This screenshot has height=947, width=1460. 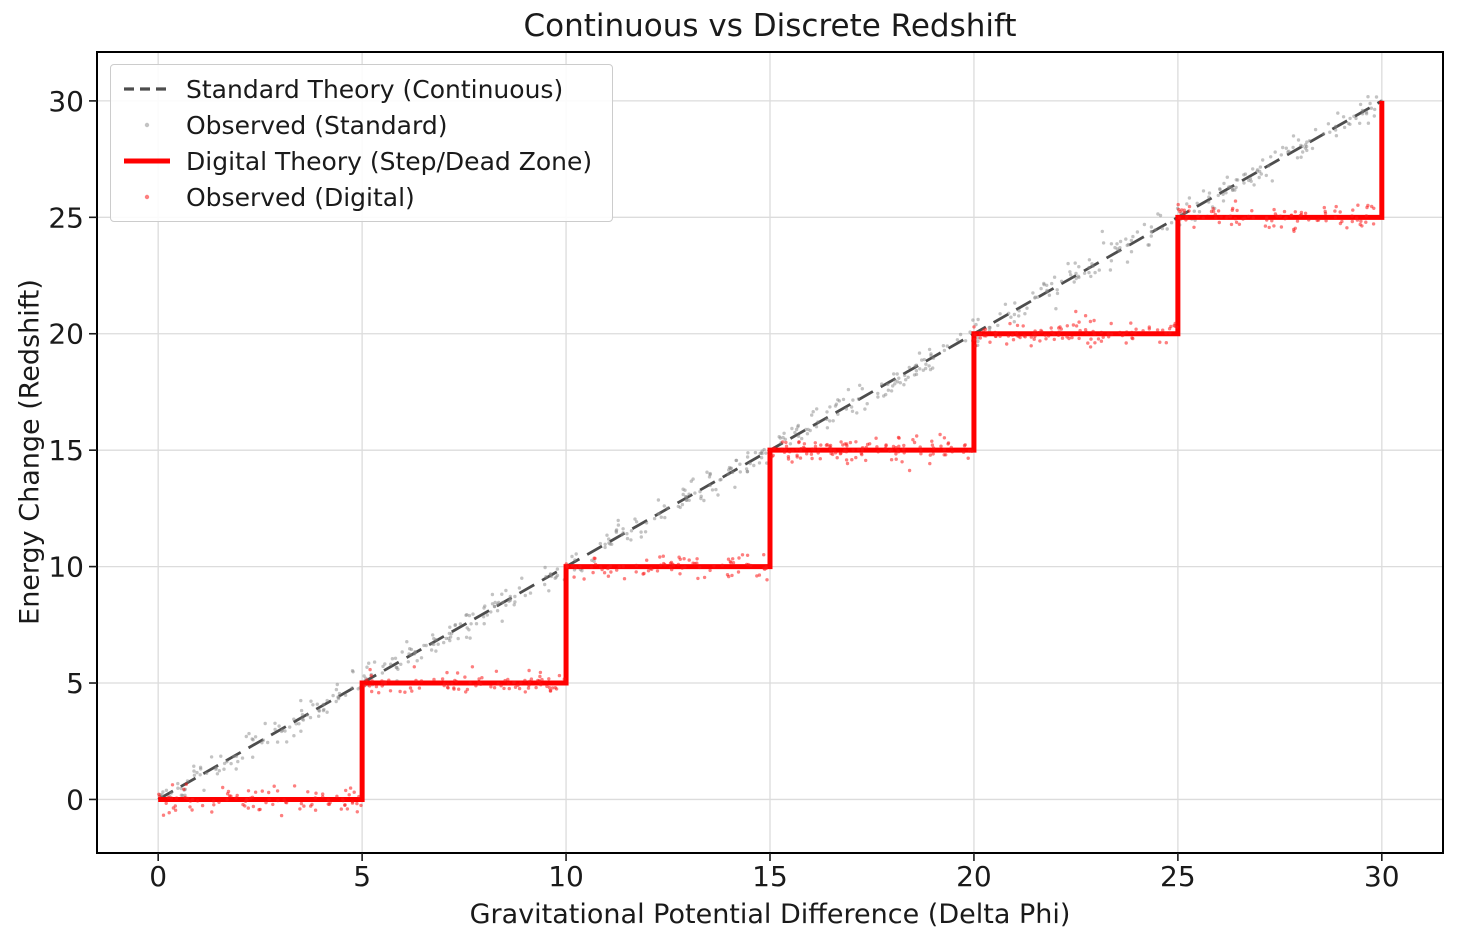 What do you see at coordinates (158, 876) in the screenshot?
I see `x-tick-label: 0` at bounding box center [158, 876].